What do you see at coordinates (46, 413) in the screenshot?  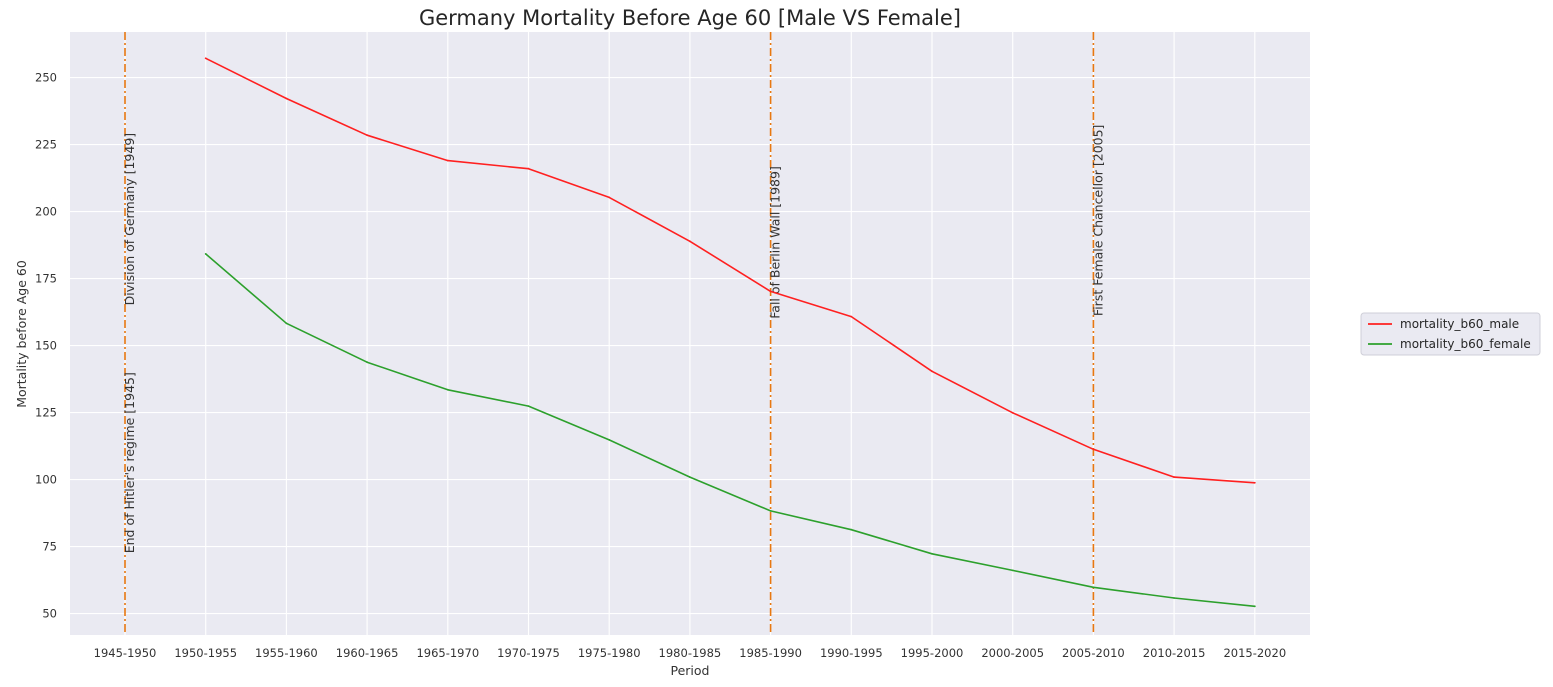 I see `y-tick-label: 125` at bounding box center [46, 413].